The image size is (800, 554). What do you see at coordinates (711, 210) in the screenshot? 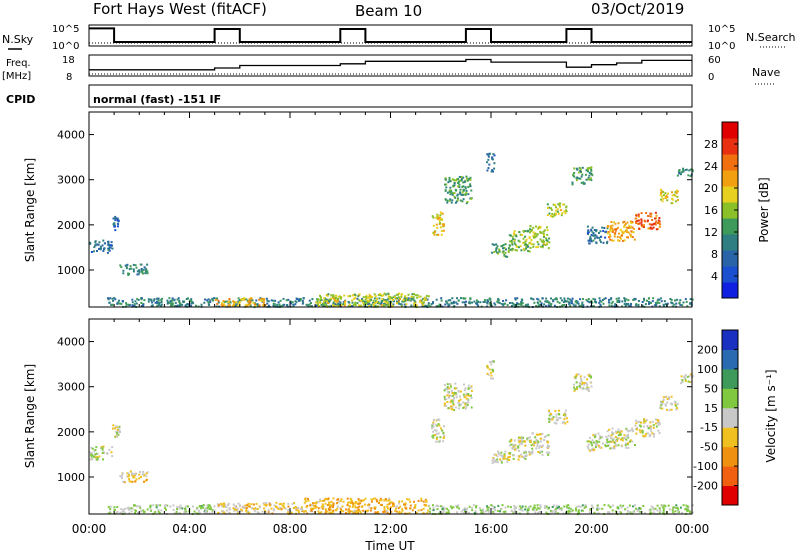
I see `colorbar-tick-label: 16` at bounding box center [711, 210].